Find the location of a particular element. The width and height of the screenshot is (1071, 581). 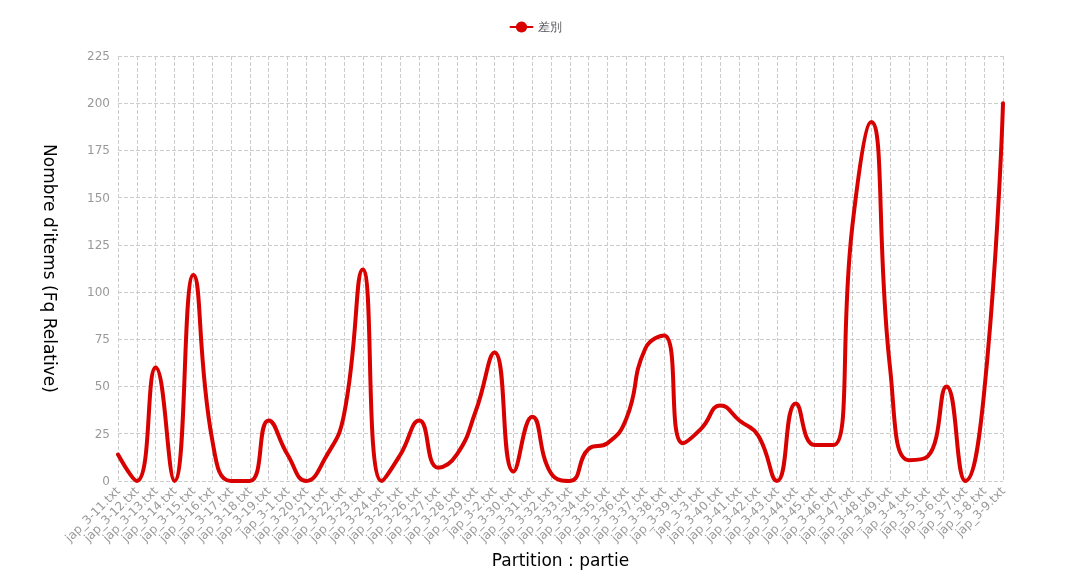

y-axis-title: Nombre d'items (Fq Relative) is located at coordinates (49, 268).